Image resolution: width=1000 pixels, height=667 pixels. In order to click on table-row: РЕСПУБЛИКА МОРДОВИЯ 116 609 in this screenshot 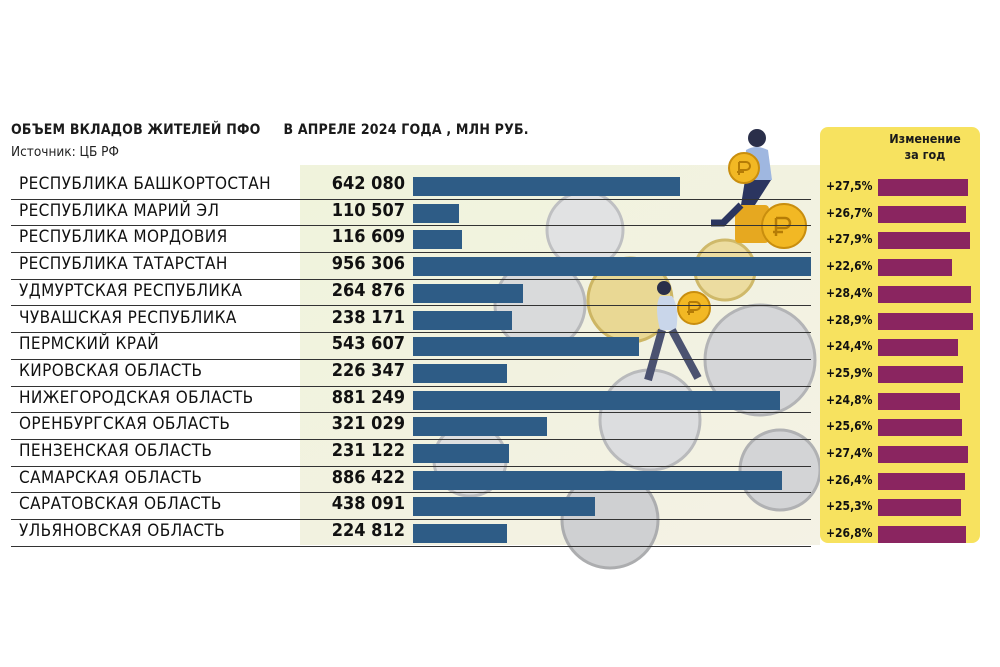, I will do `click(411, 240)`.